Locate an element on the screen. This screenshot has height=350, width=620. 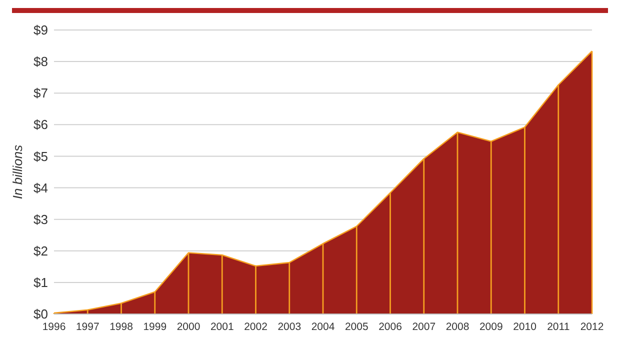
x-tick-label: 2010 is located at coordinates (525, 327).